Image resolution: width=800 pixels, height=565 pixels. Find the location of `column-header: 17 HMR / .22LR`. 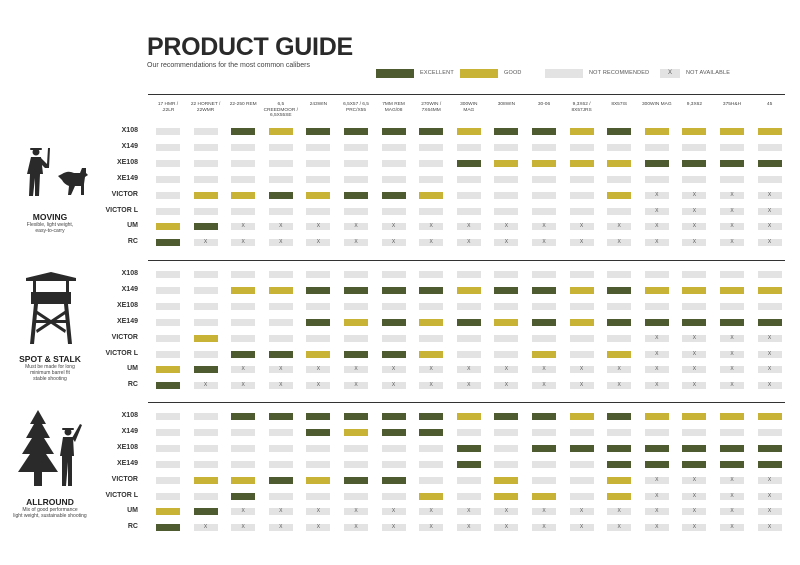

column-header: 17 HMR / .22LR is located at coordinates (168, 107).